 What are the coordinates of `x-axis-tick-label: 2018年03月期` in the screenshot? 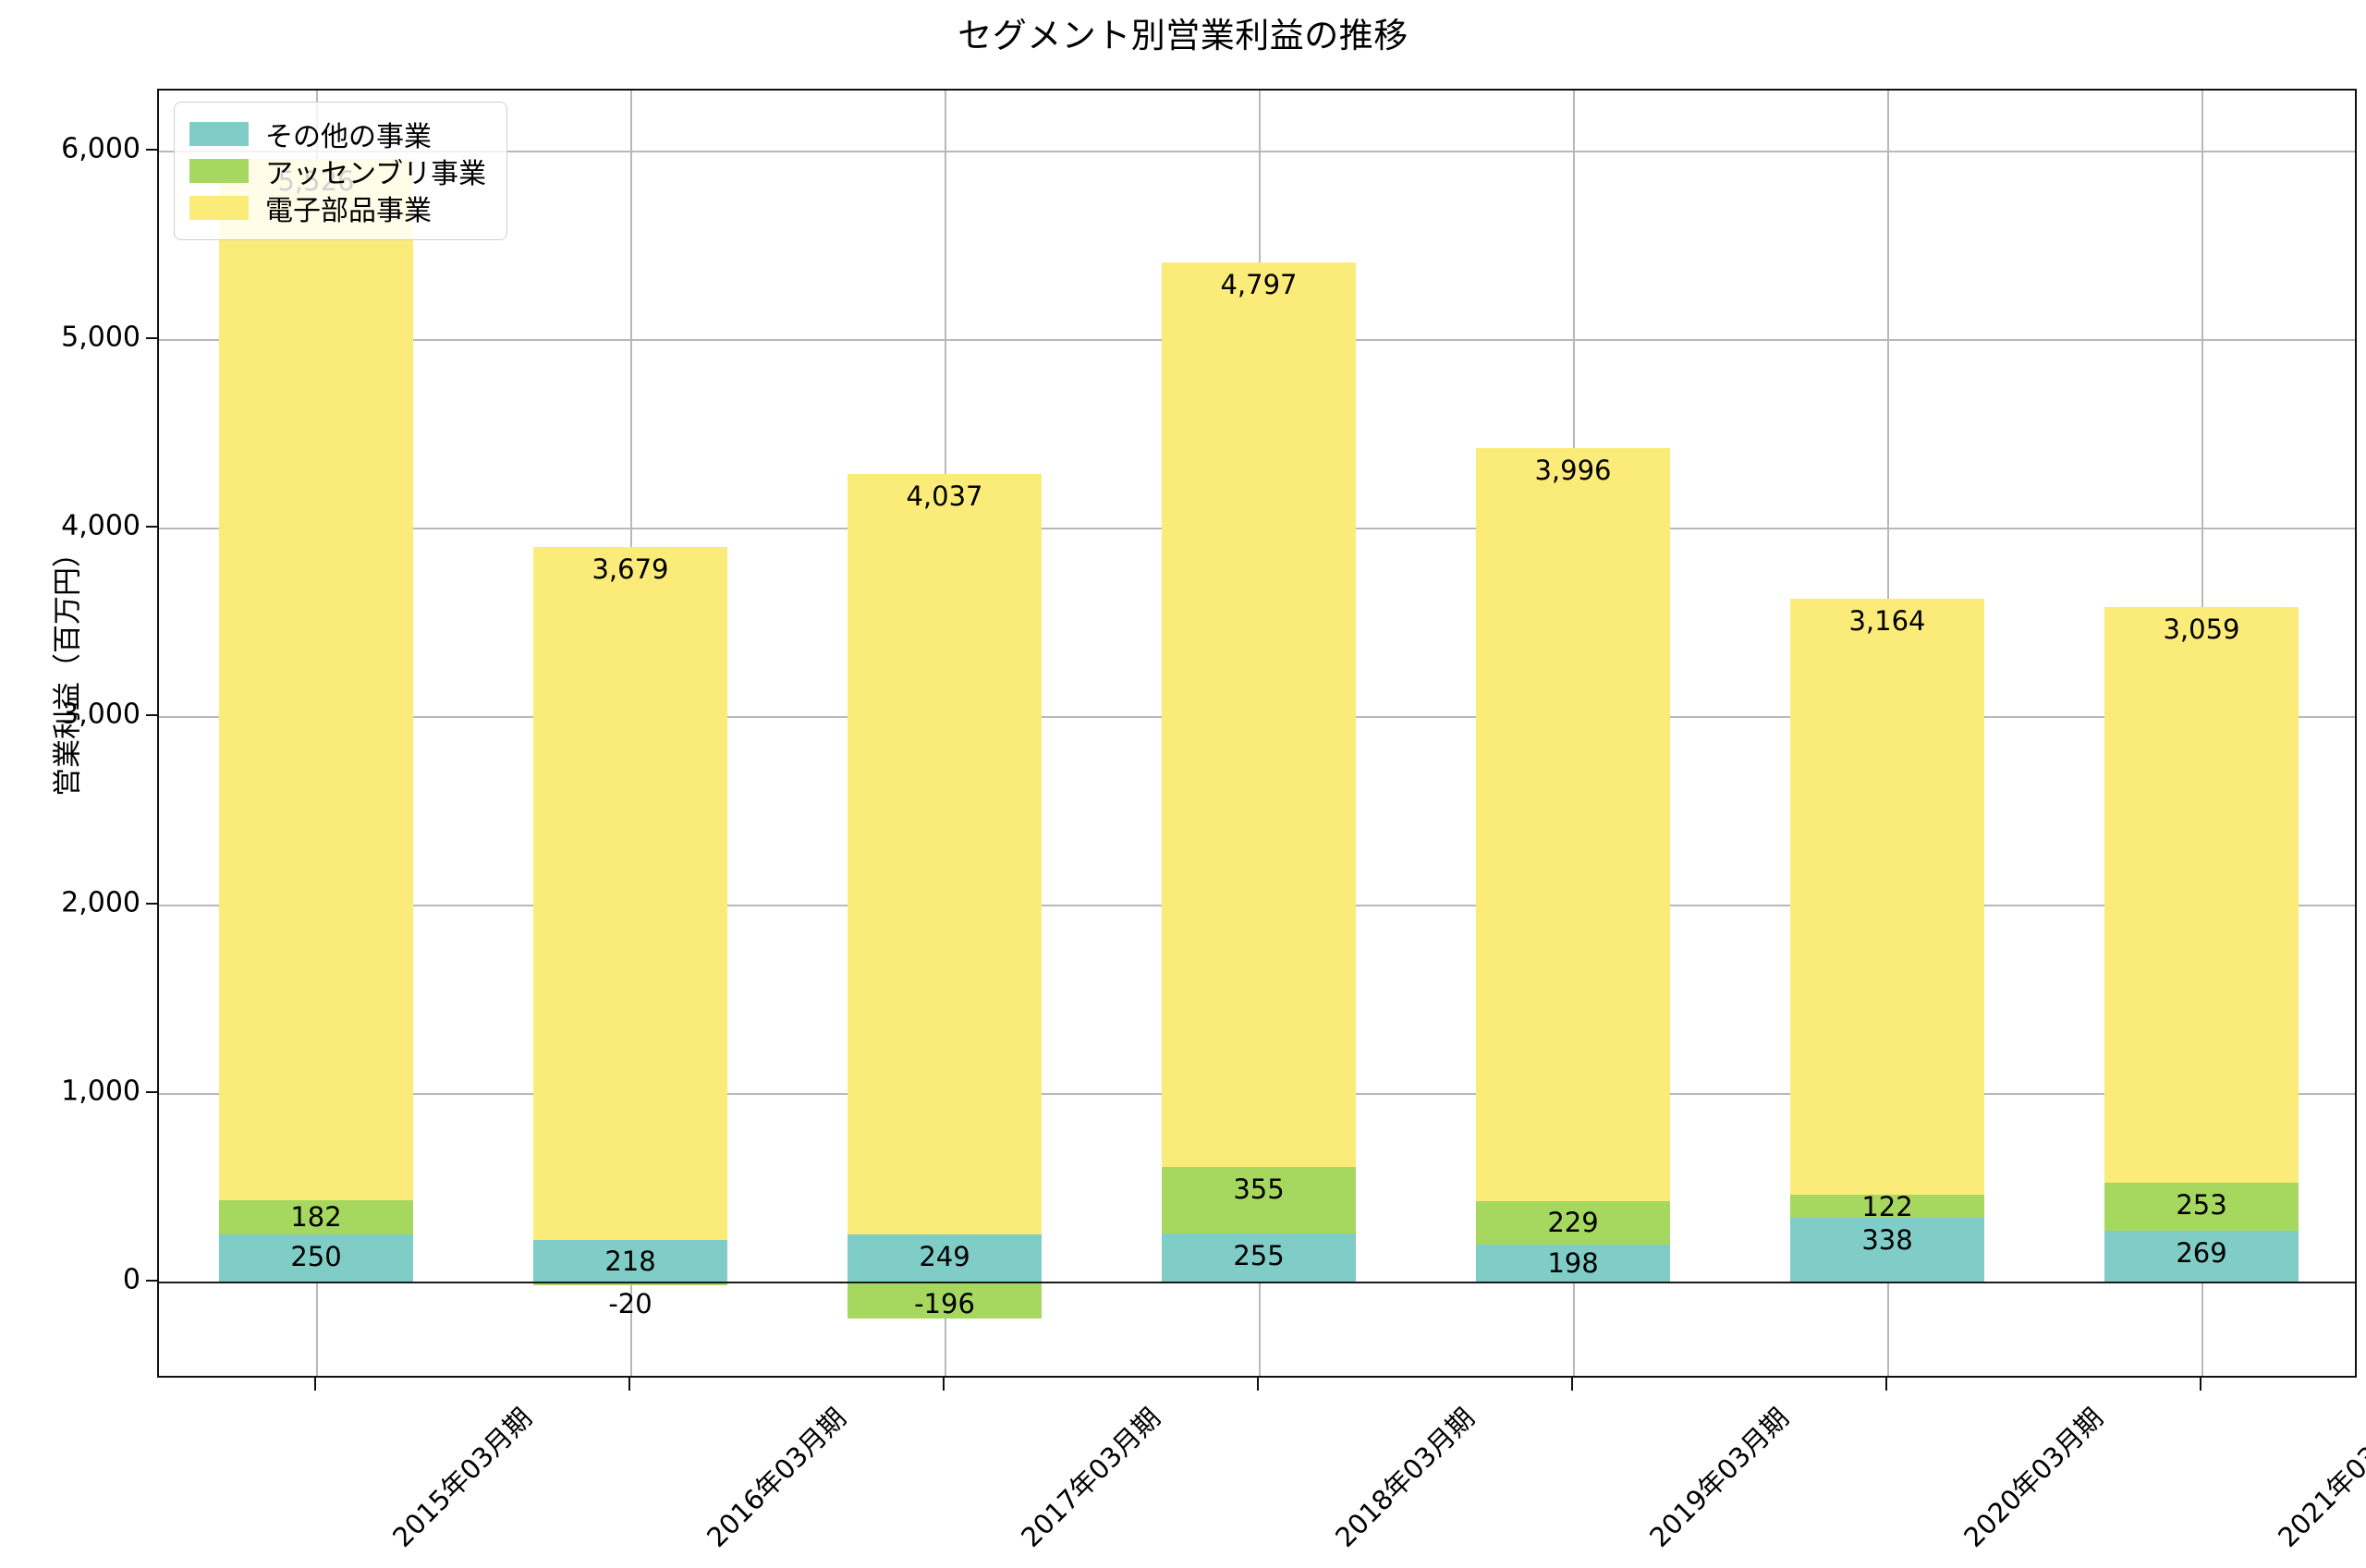 It's located at (1406, 1478).